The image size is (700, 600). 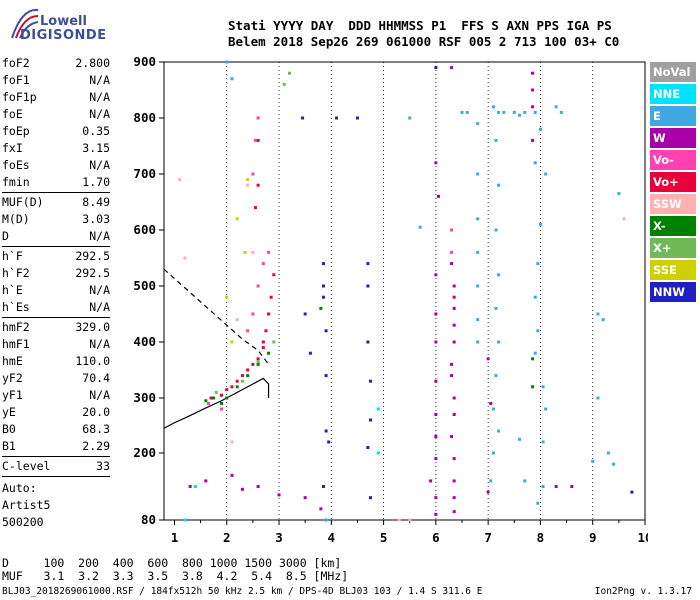 I want to click on x-tick-label: 3, so click(x=279, y=537).